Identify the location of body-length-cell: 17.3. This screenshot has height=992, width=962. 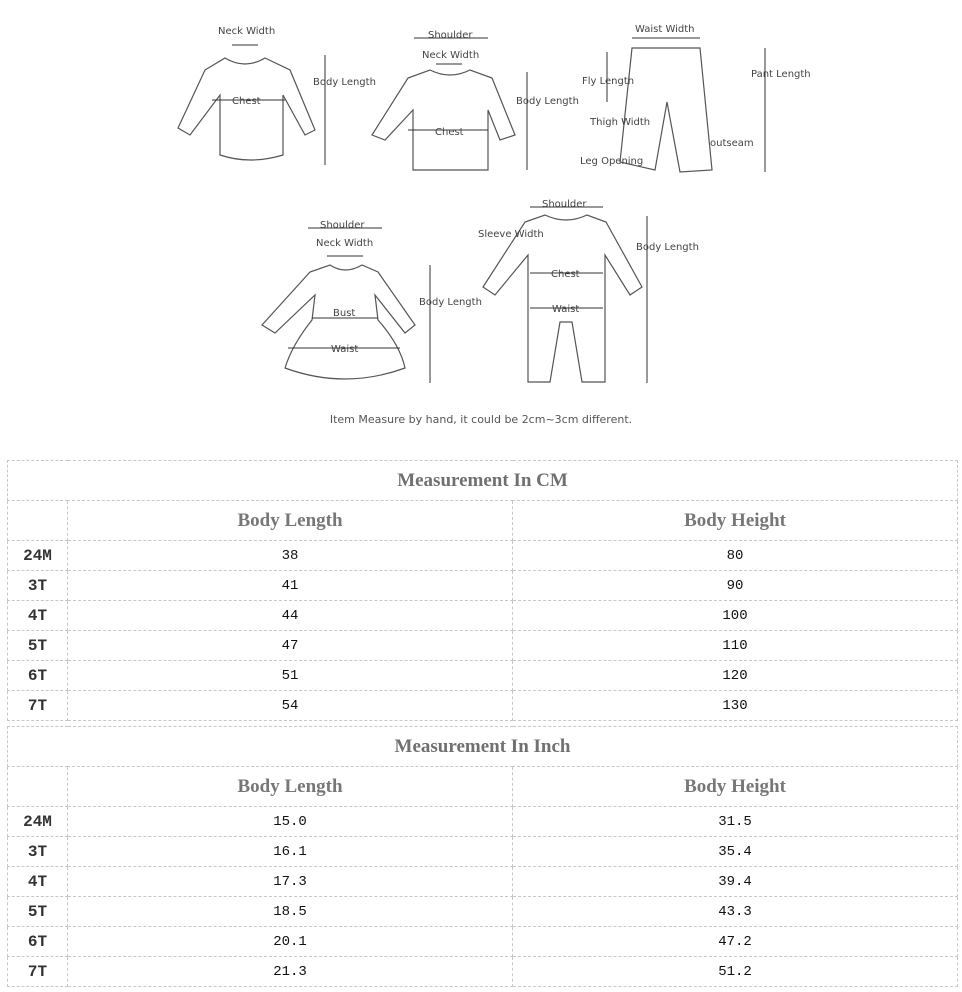
(290, 881).